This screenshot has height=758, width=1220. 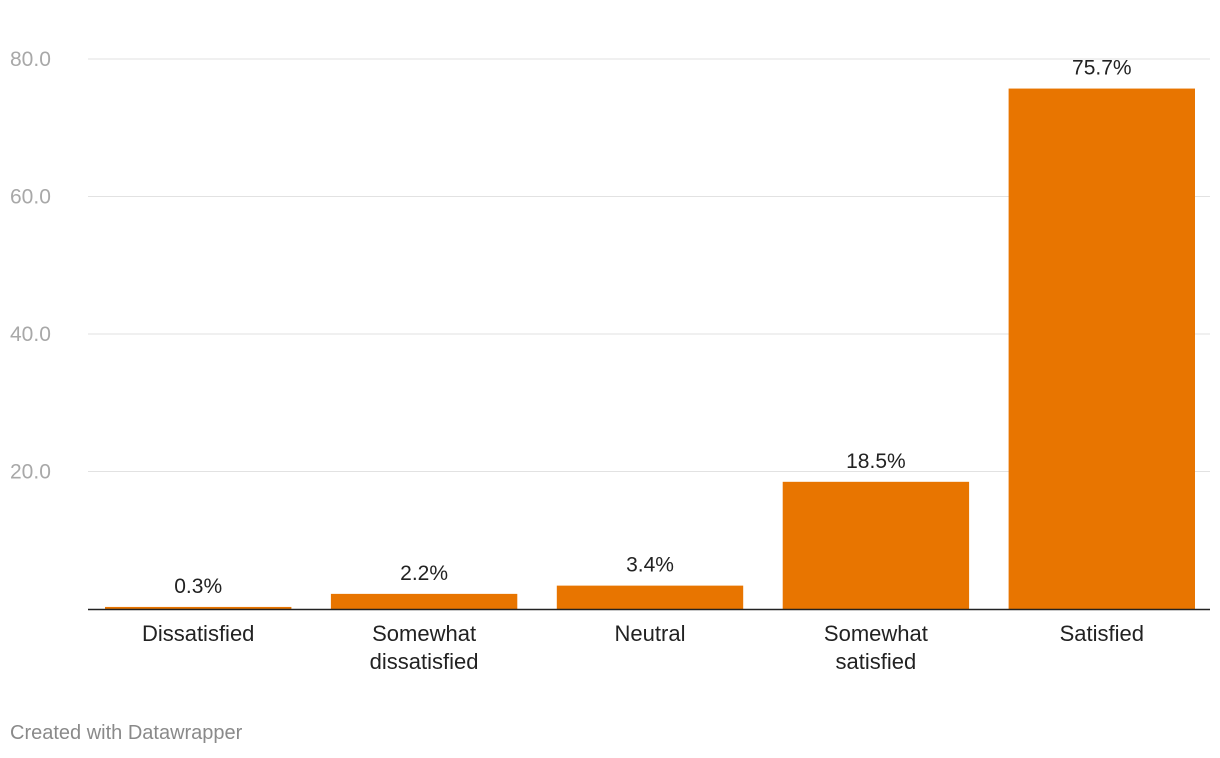 I want to click on data-label: 75.7%, so click(x=1102, y=68).